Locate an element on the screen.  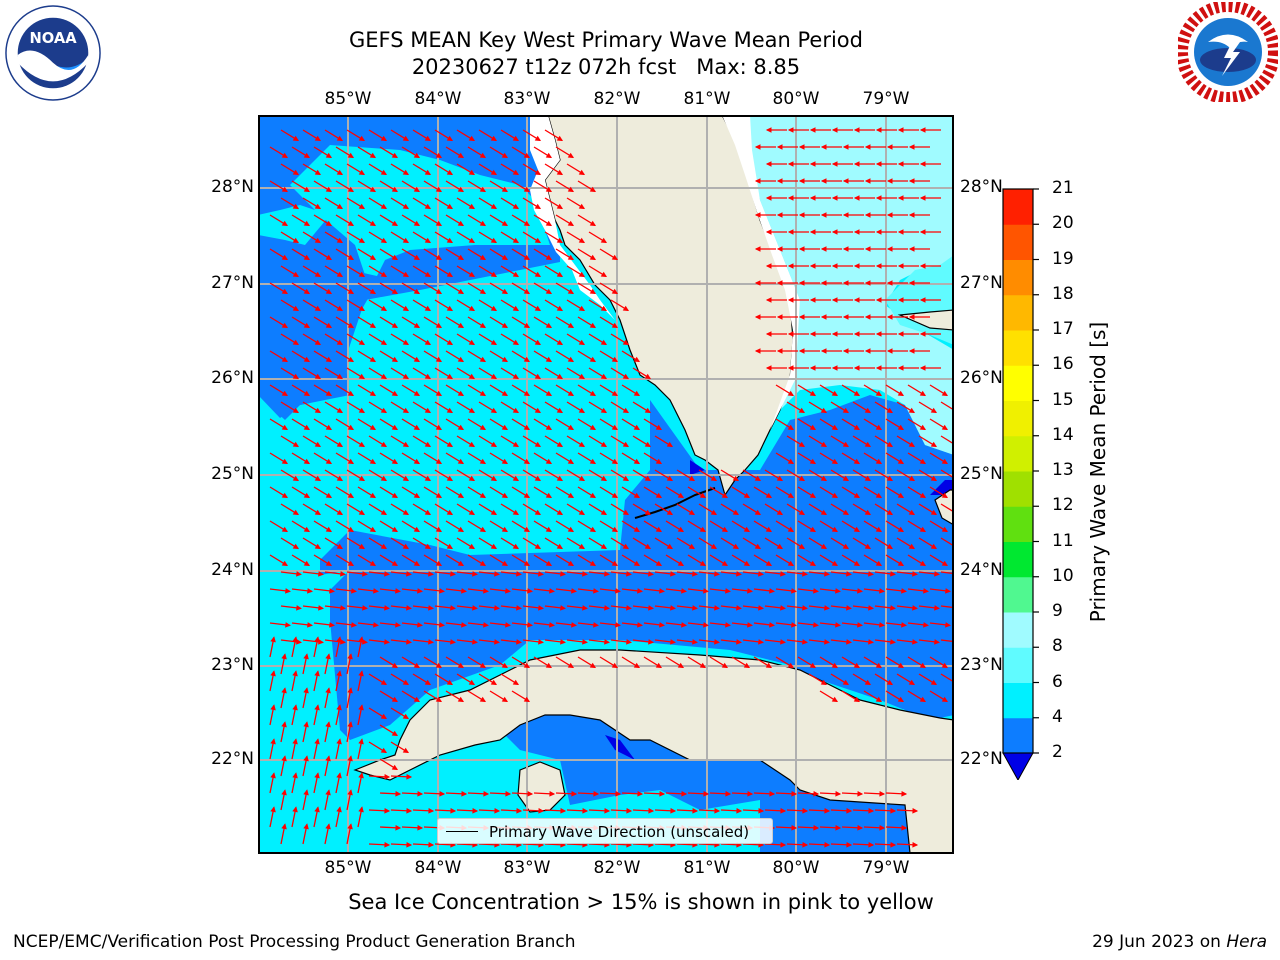
land-bahamas is located at coordinates (943, 507).